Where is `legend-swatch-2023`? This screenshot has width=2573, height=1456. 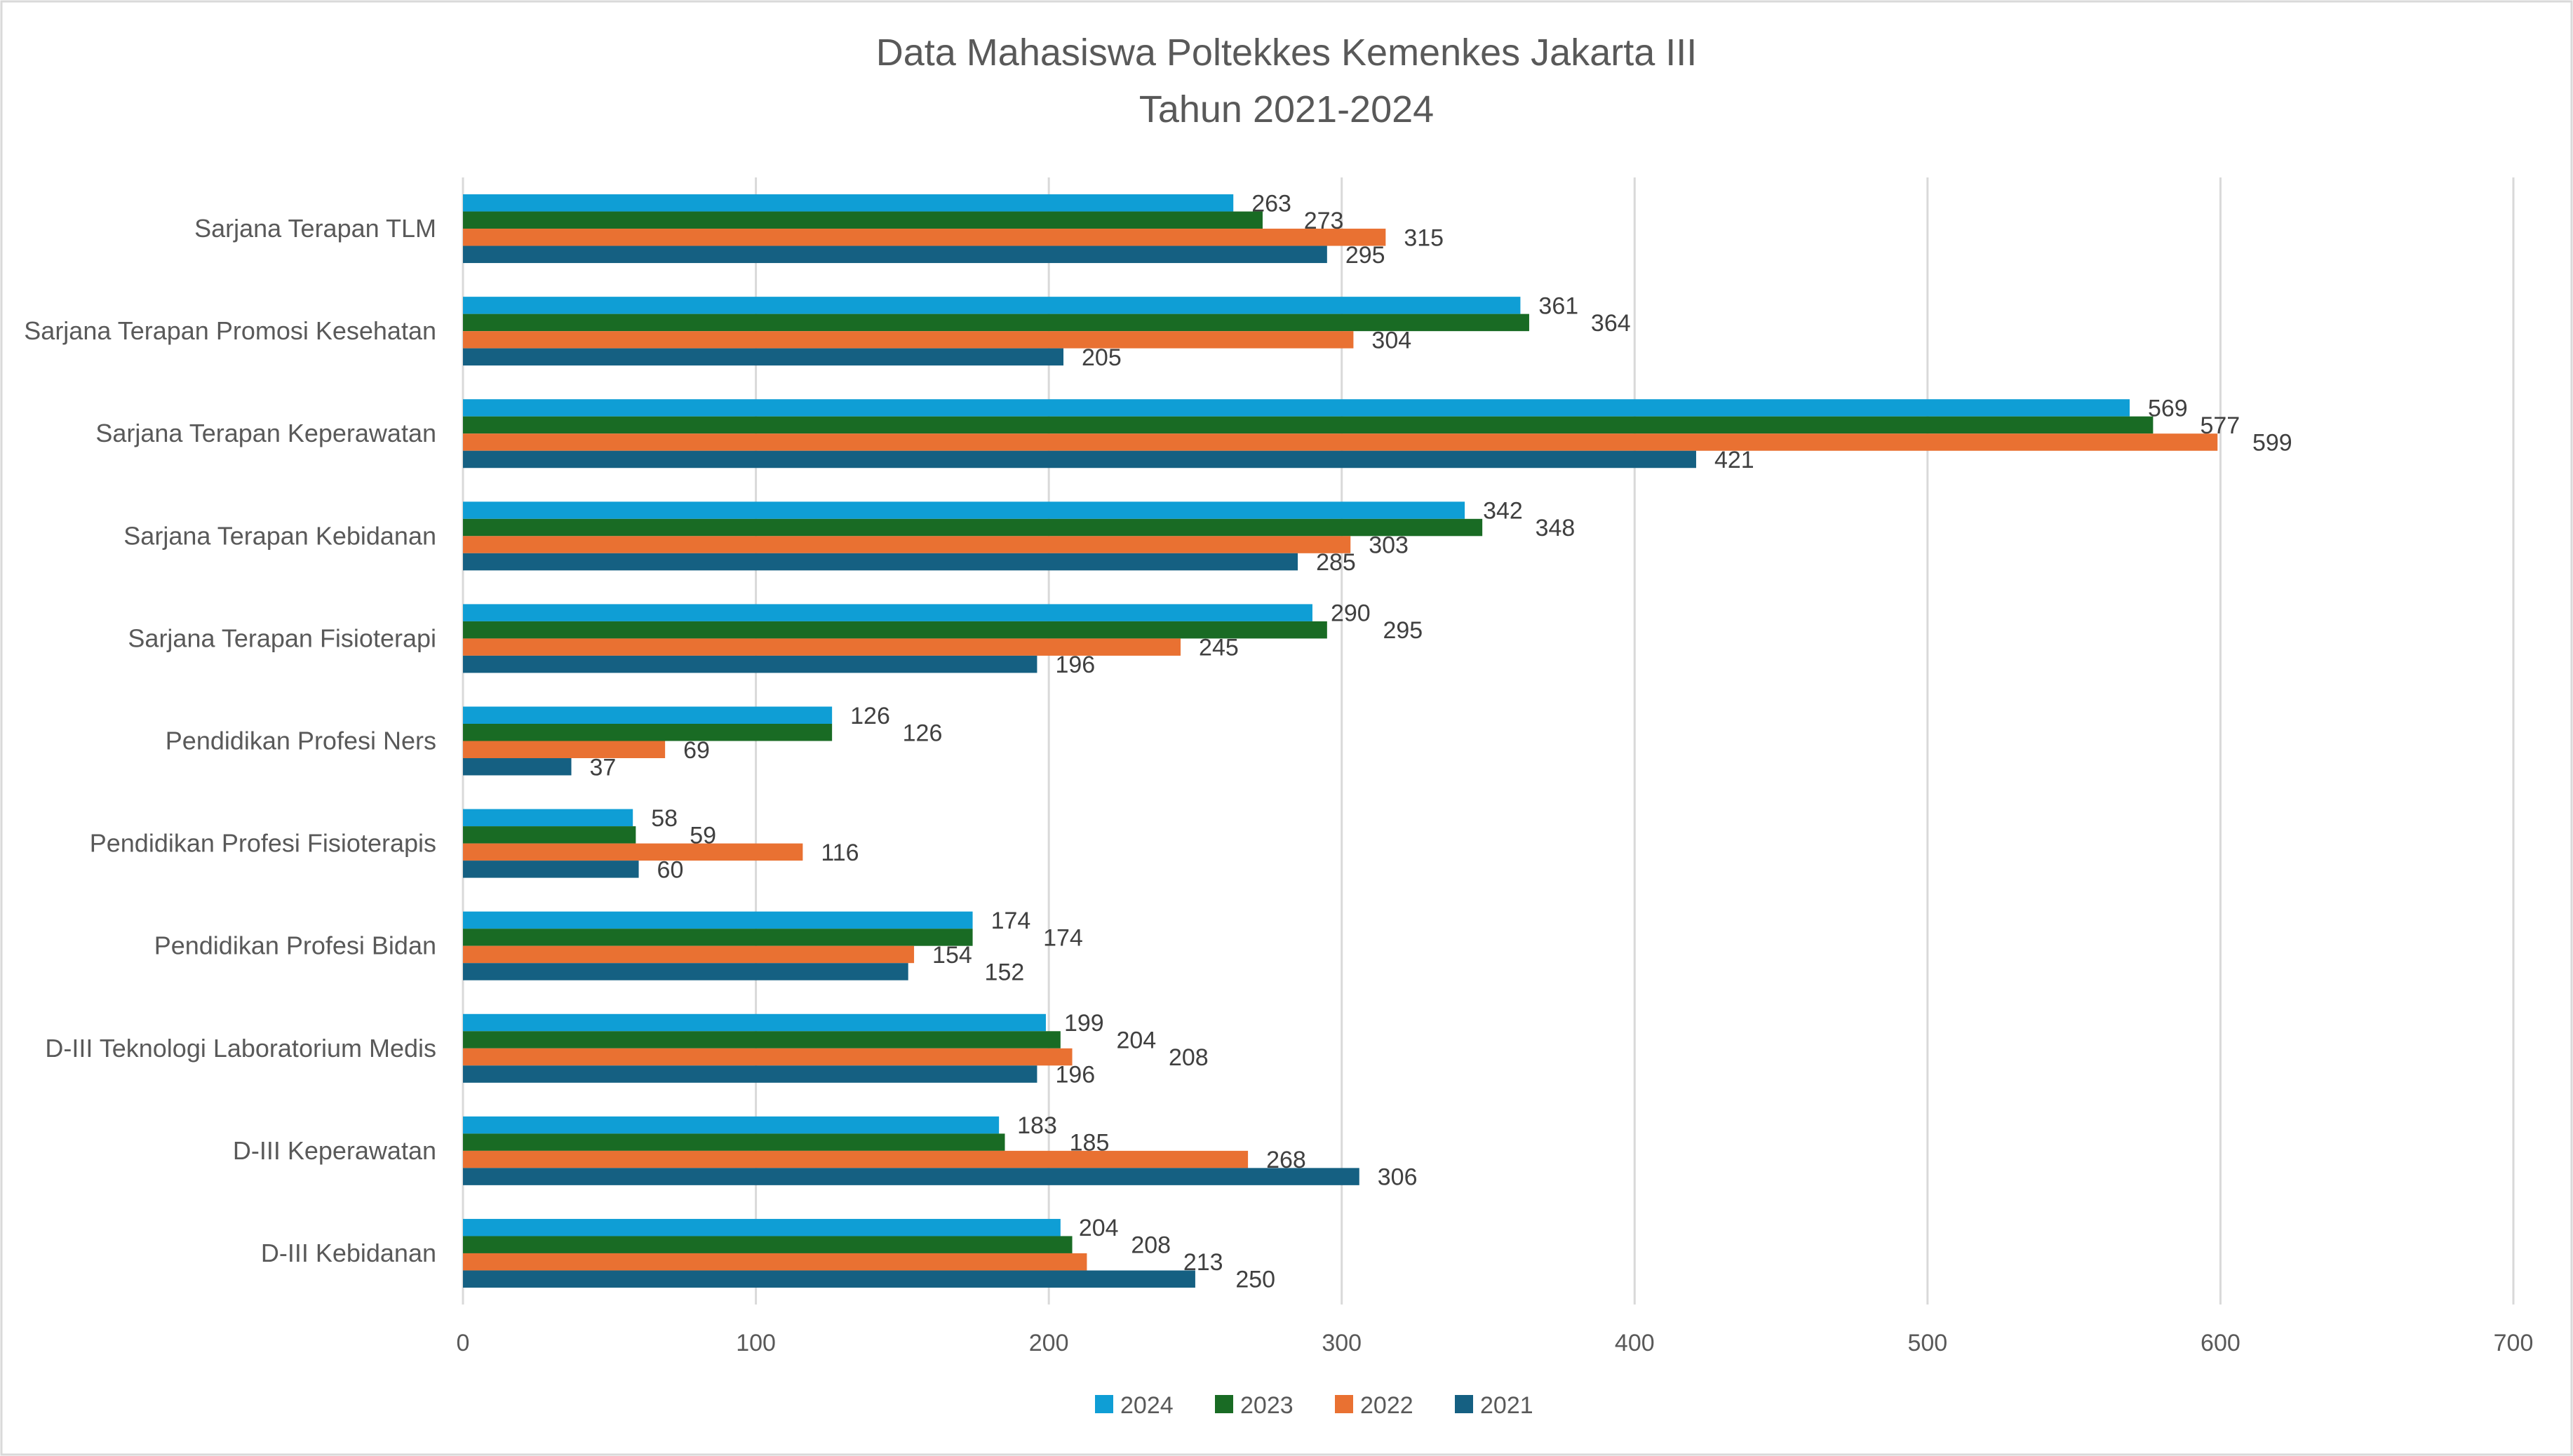 legend-swatch-2023 is located at coordinates (1224, 1404).